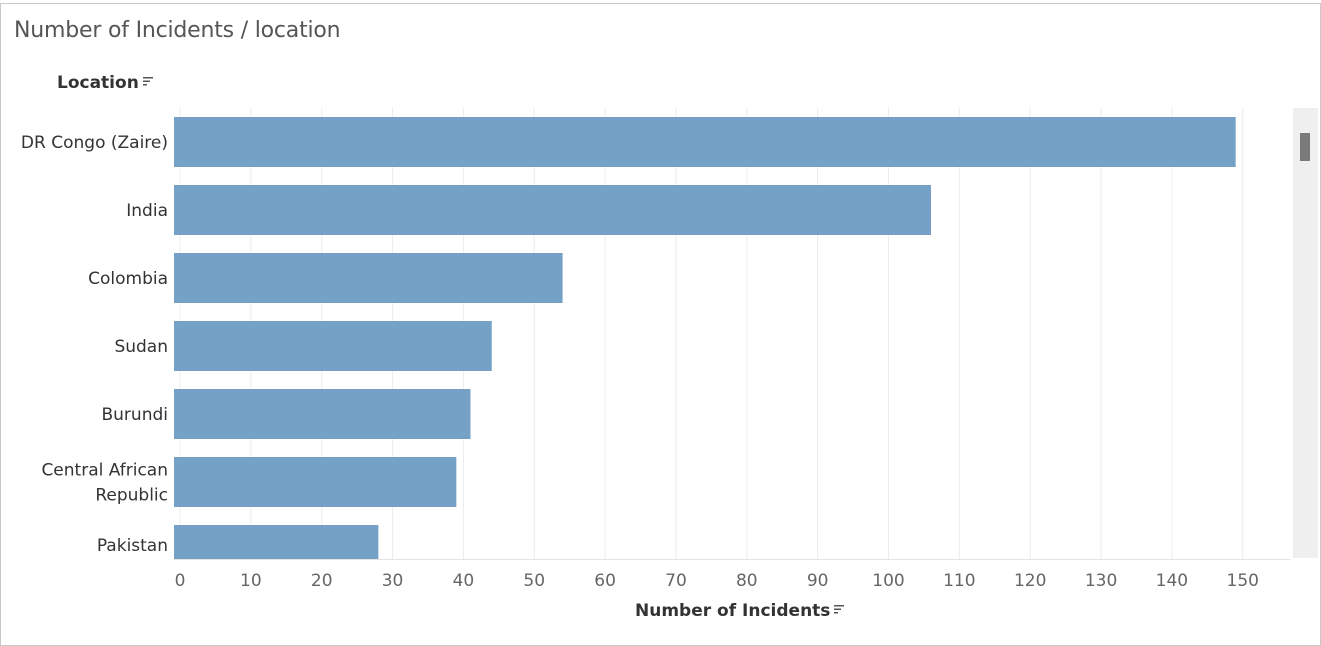 The width and height of the screenshot is (1321, 646). I want to click on x-tick-label-130: 130, so click(1101, 581).